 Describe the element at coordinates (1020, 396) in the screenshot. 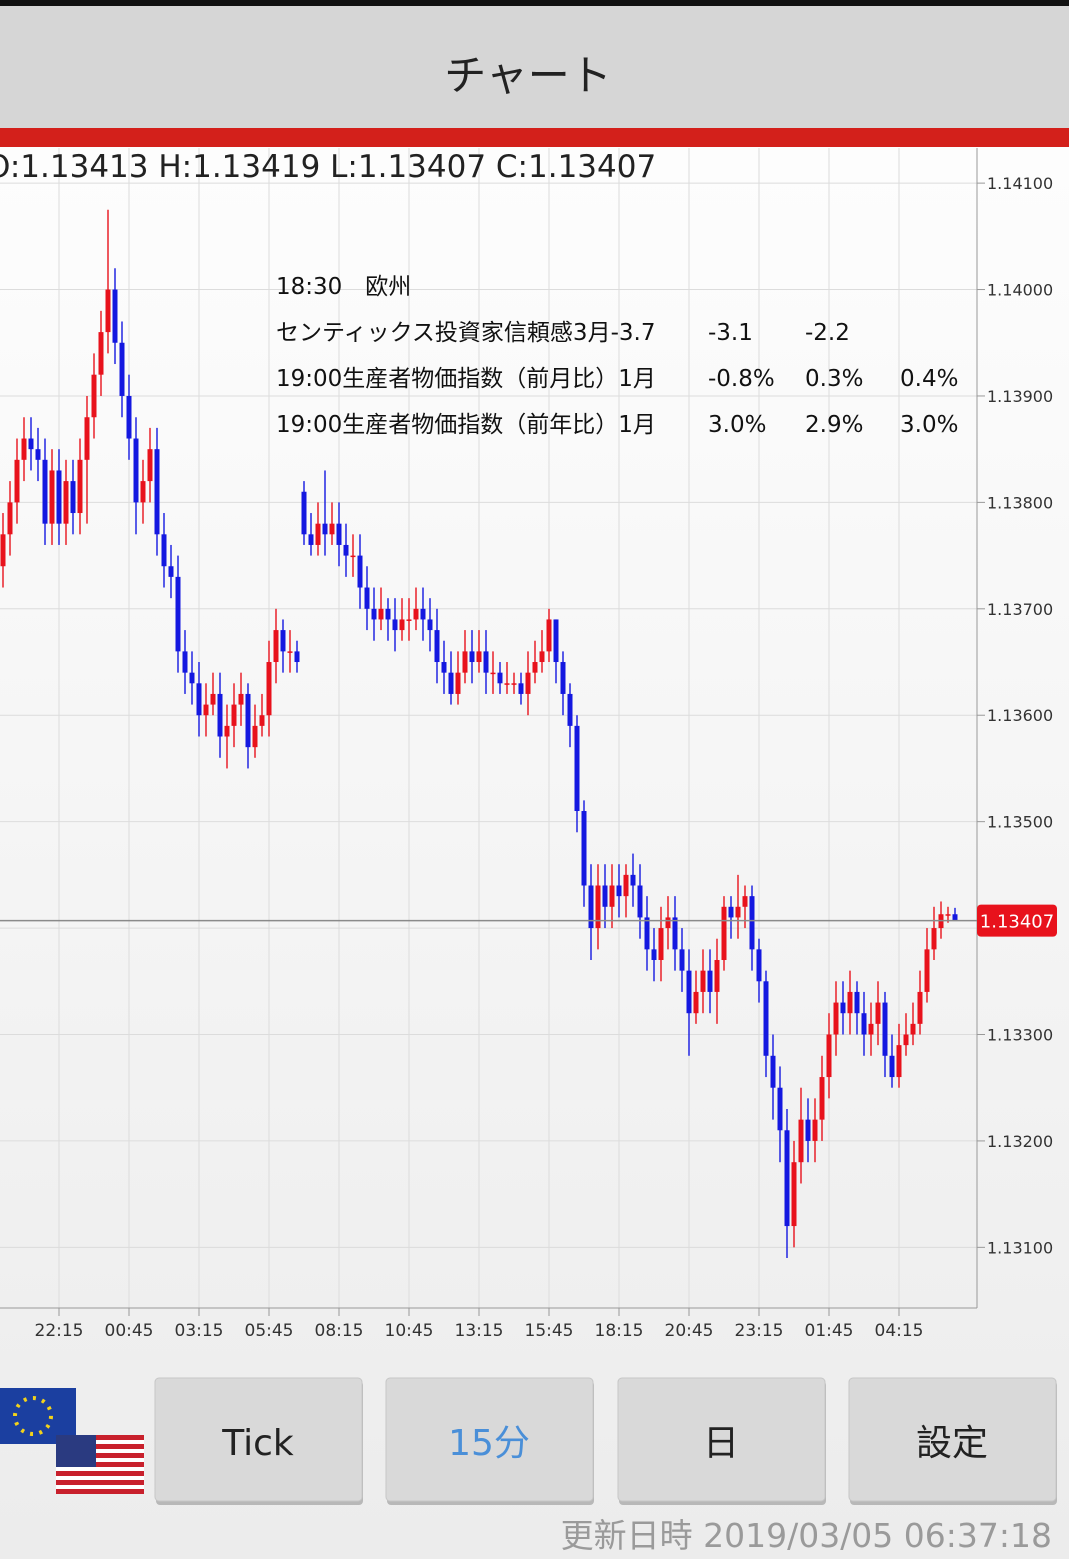

I see `y-tick-label: 1.13900` at that location.